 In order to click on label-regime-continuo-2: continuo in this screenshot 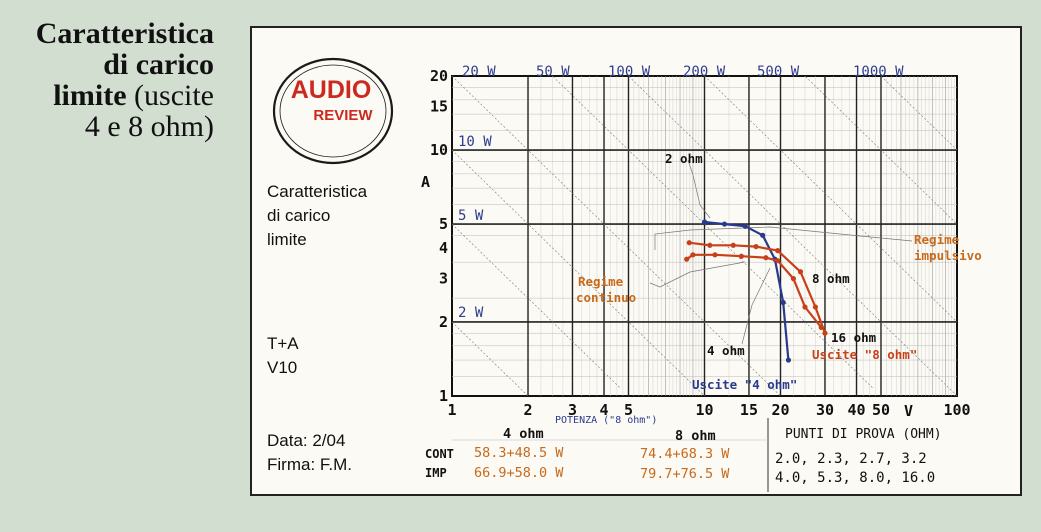, I will do `click(606, 297)`.